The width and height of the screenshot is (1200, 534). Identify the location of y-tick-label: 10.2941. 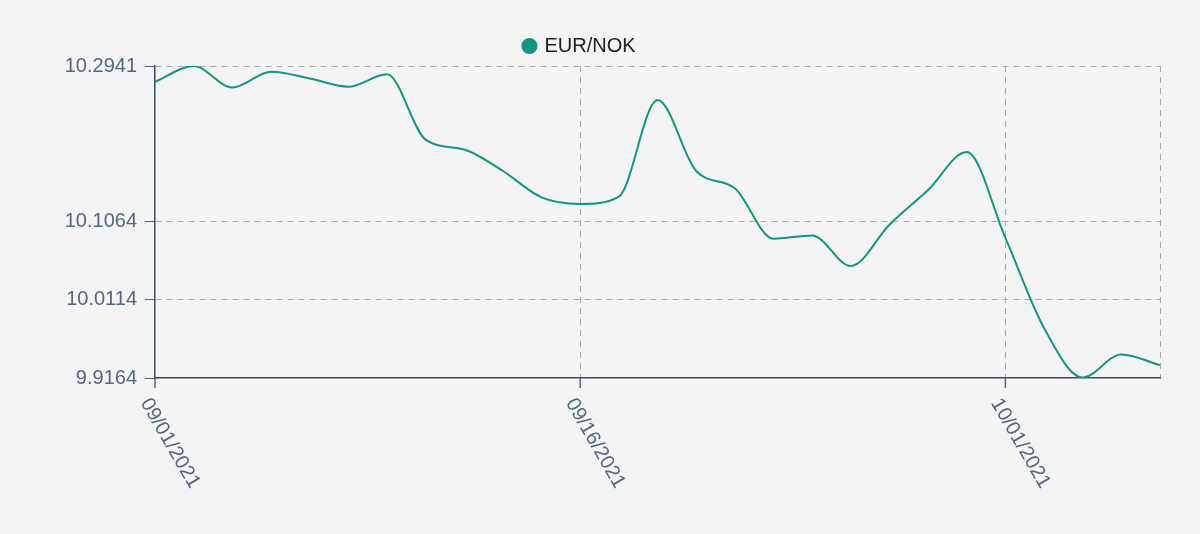
(100, 64).